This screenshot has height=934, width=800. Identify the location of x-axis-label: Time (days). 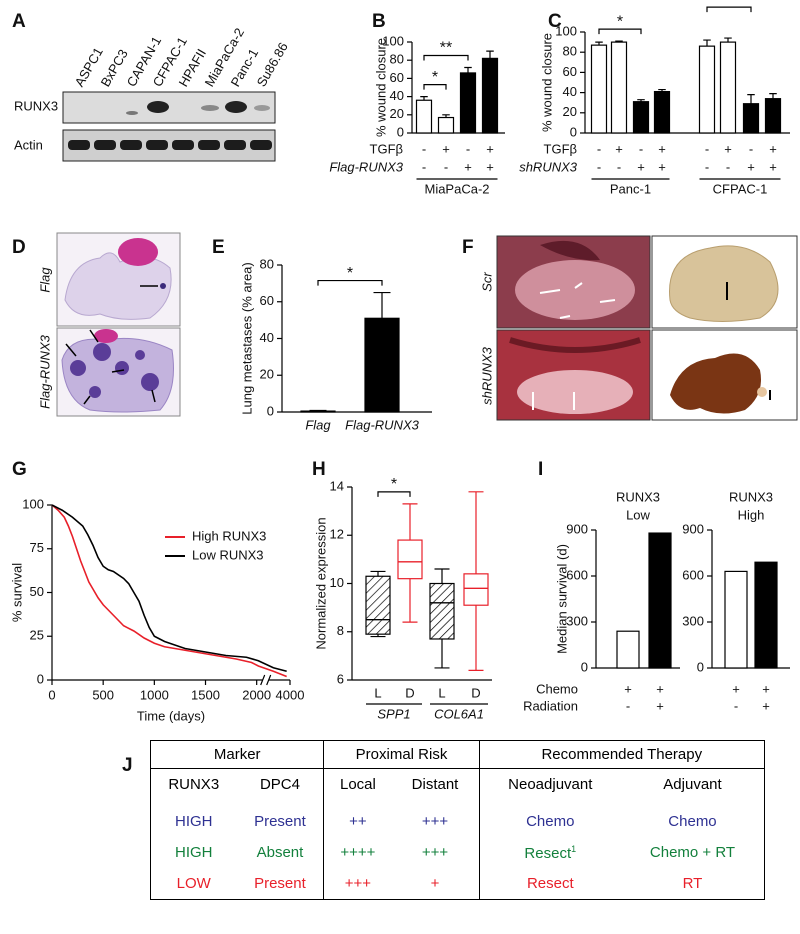
(171, 715).